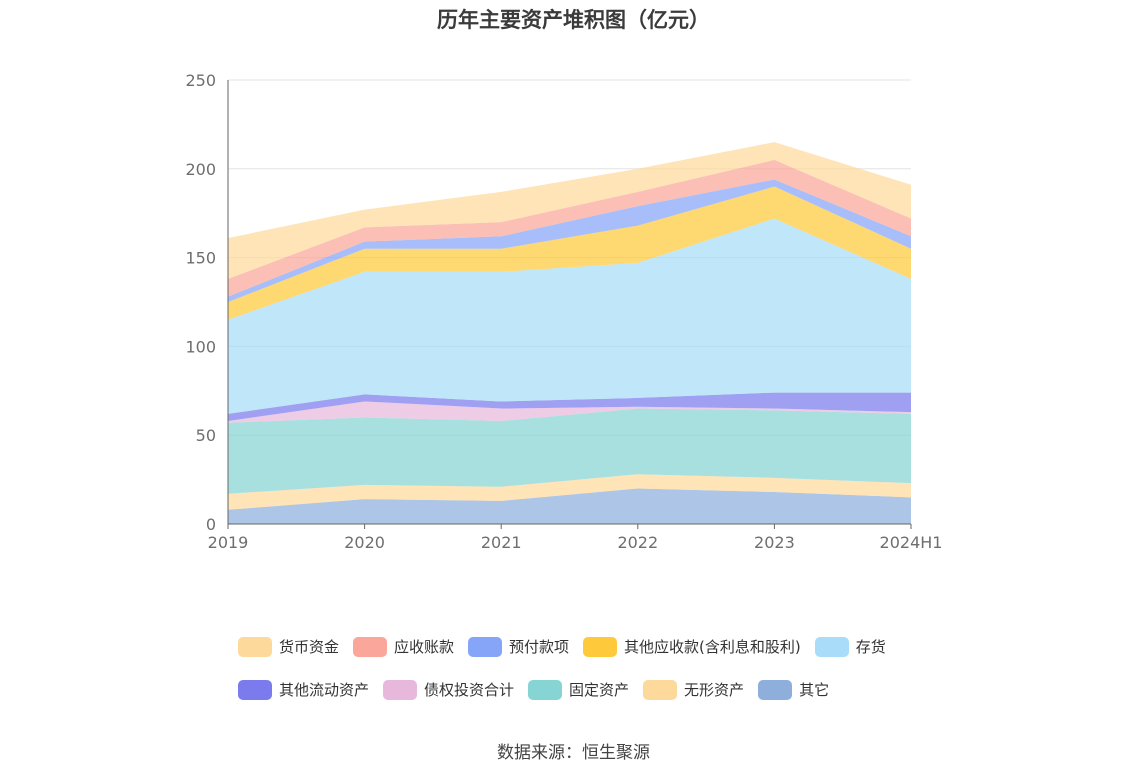  What do you see at coordinates (539, 647) in the screenshot?
I see `legend-label: 预付款项` at bounding box center [539, 647].